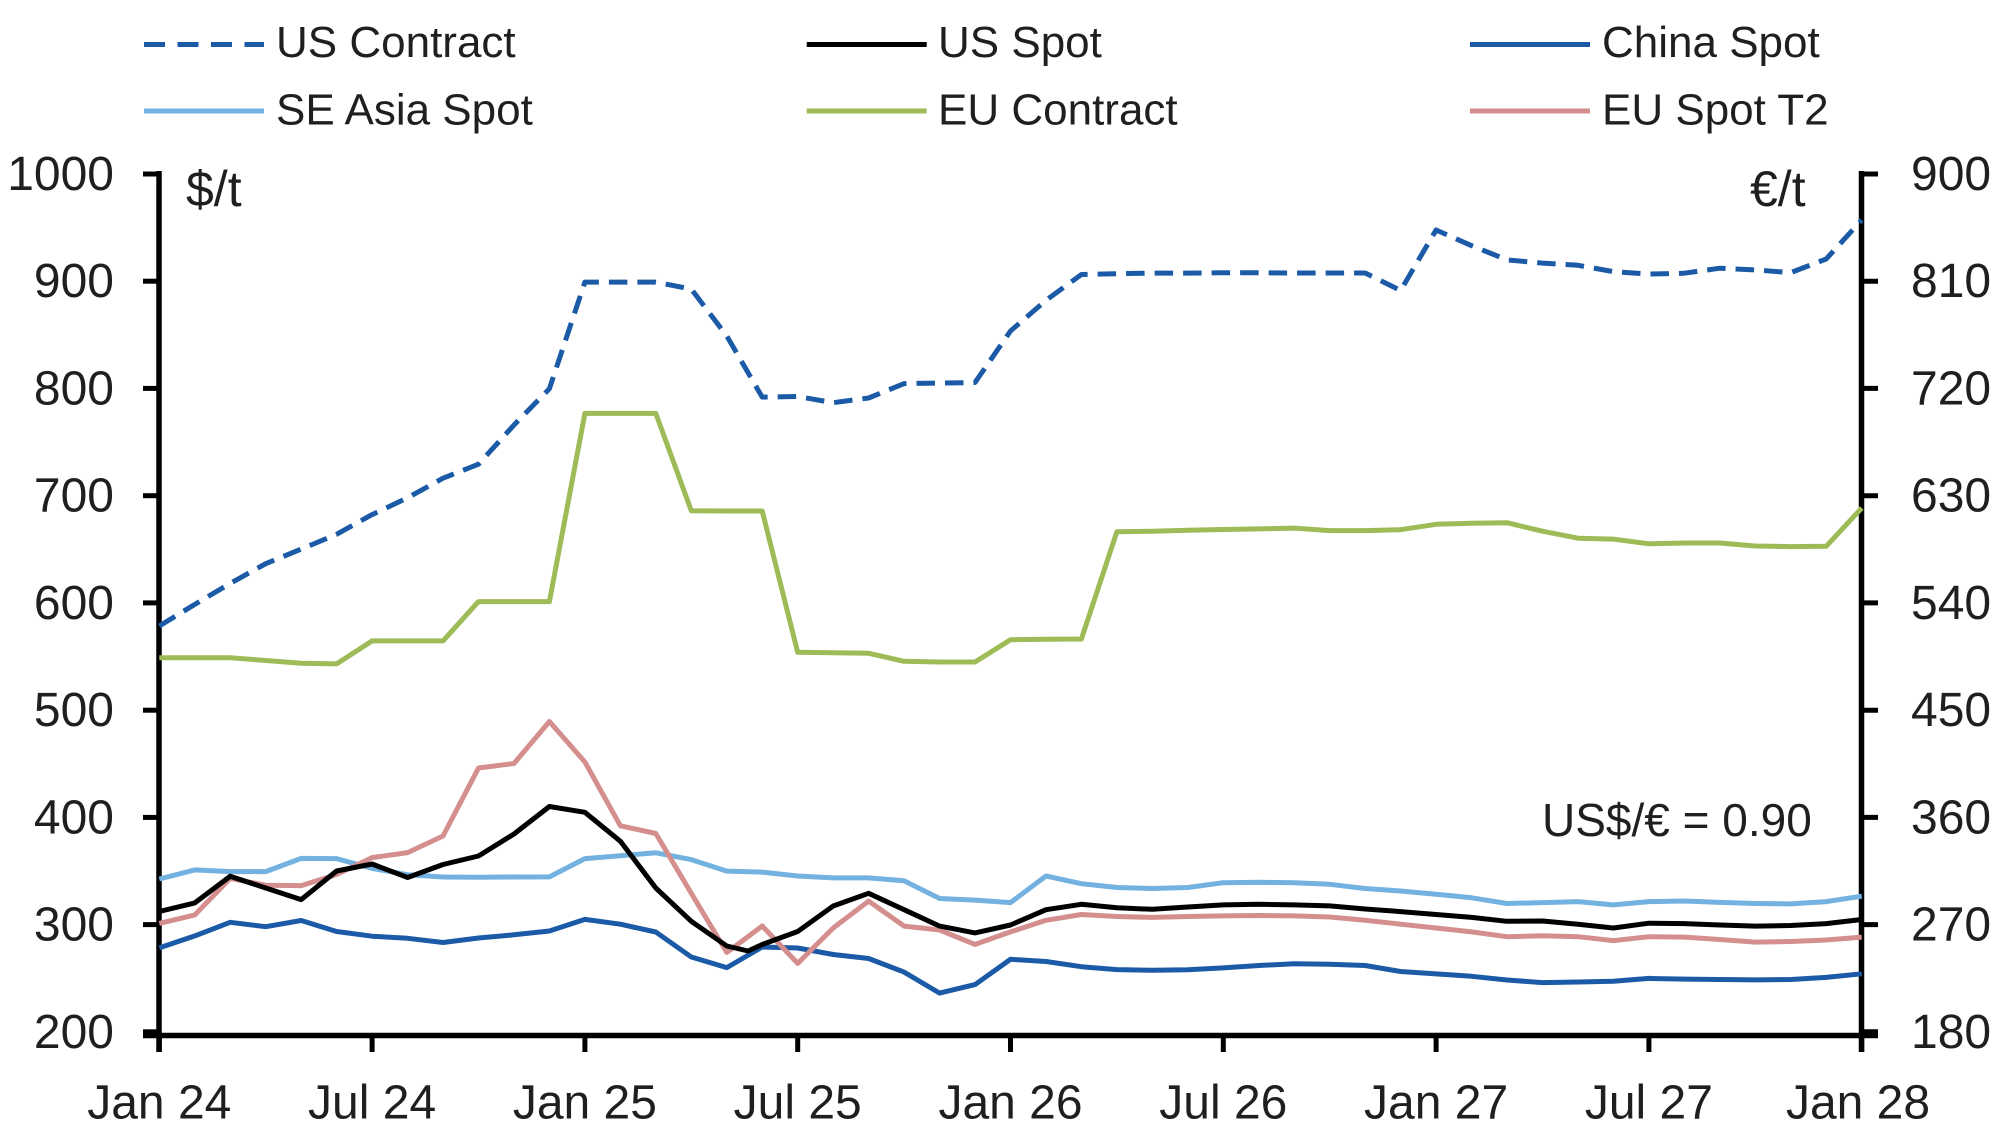  What do you see at coordinates (1020, 42) in the screenshot?
I see `svg-text: US Spot` at bounding box center [1020, 42].